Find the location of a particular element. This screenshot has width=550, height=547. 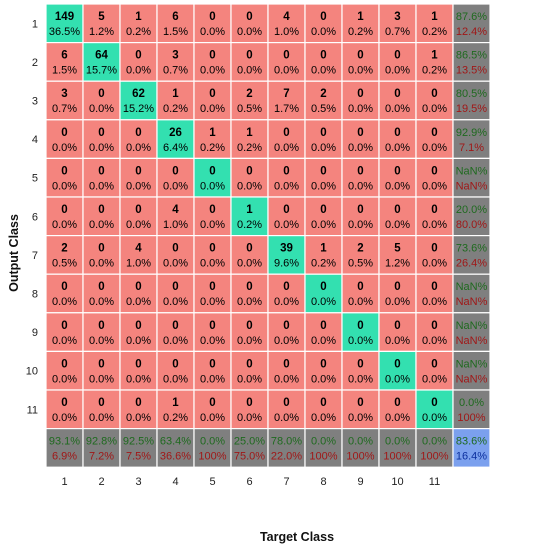

cell-percent: 9.6% is located at coordinates (286, 264).